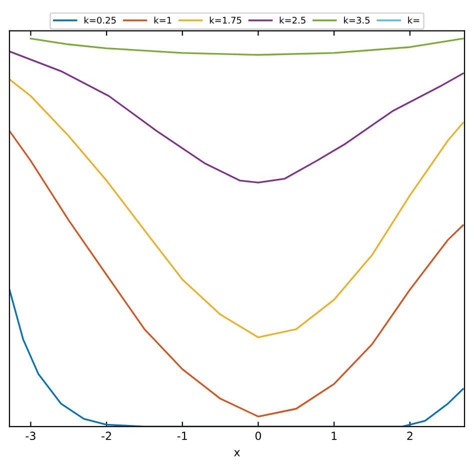 This screenshot has width=474, height=474. What do you see at coordinates (182, 436) in the screenshot?
I see `x-tick-label: -1` at bounding box center [182, 436].